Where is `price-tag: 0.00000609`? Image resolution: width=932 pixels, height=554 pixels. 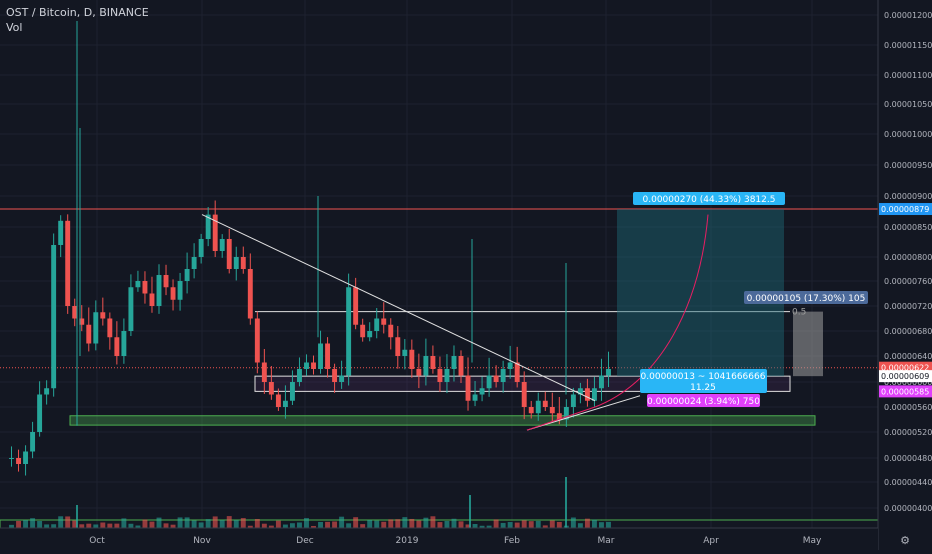
price-tag: 0.00000609 is located at coordinates (905, 376).